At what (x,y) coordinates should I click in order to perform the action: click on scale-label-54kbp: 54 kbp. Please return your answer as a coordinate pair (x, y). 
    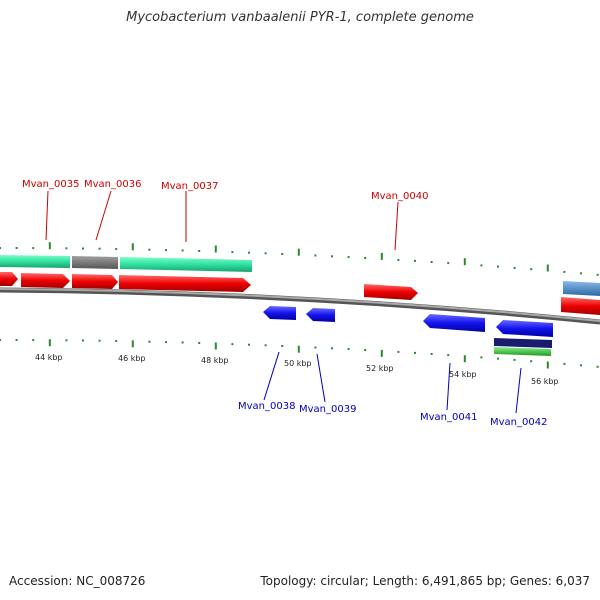
    Looking at the image, I should click on (463, 374).